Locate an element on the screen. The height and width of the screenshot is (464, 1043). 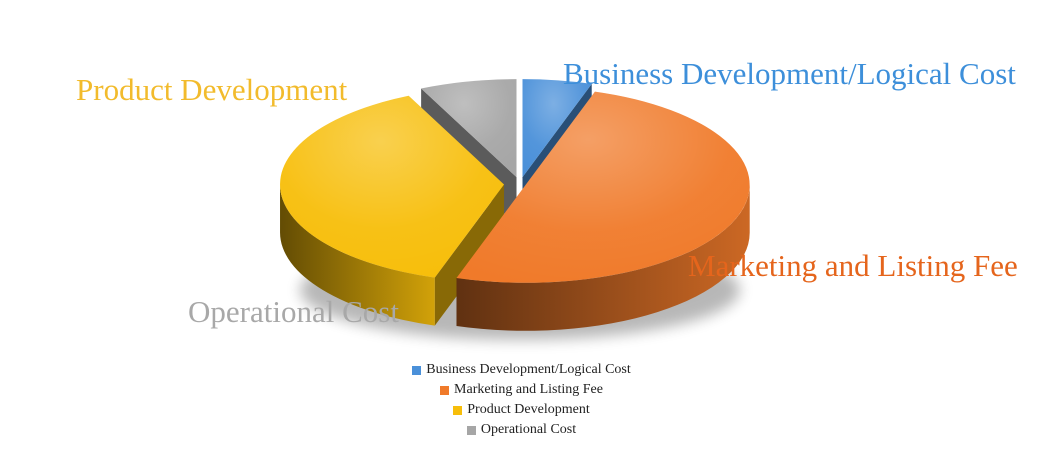
slice-label-marketing-and-listing-fee: Marketing and Listing Fee is located at coordinates (853, 265).